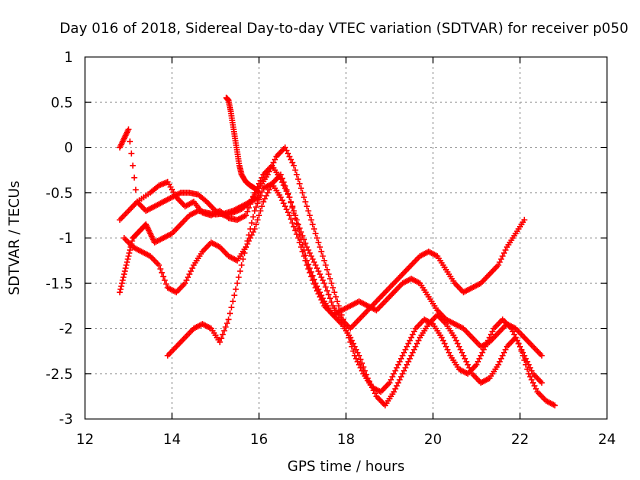  What do you see at coordinates (15, 238) in the screenshot?
I see `y-axis-label: SDTVAR / TECUs` at bounding box center [15, 238].